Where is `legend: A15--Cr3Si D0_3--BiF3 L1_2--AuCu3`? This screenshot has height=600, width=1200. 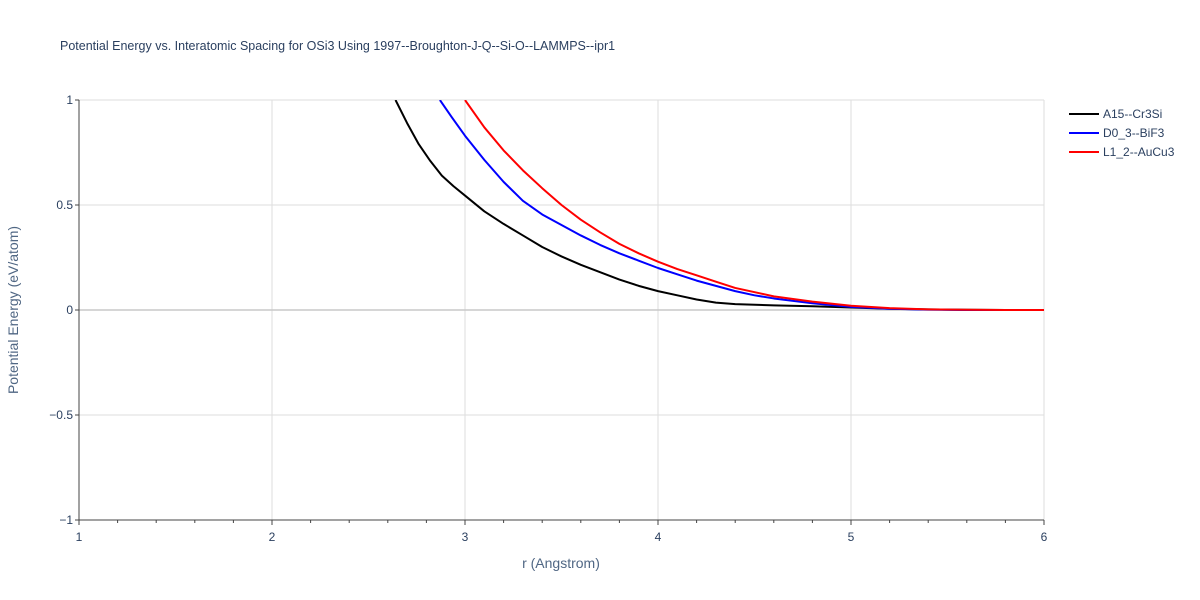
legend: A15--Cr3Si D0_3--BiF3 L1_2--AuCu3 is located at coordinates (1122, 133).